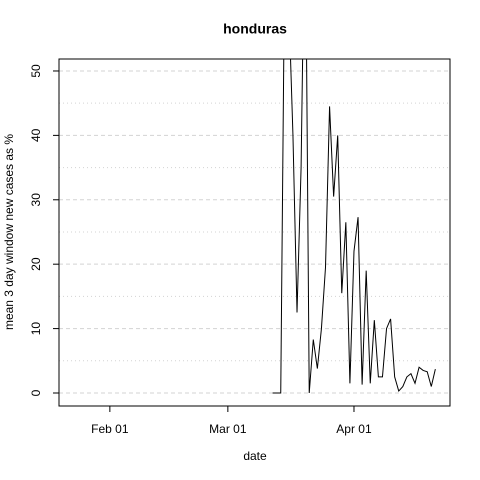 The width and height of the screenshot is (480, 480). I want to click on chart-title: honduras, so click(255, 29).